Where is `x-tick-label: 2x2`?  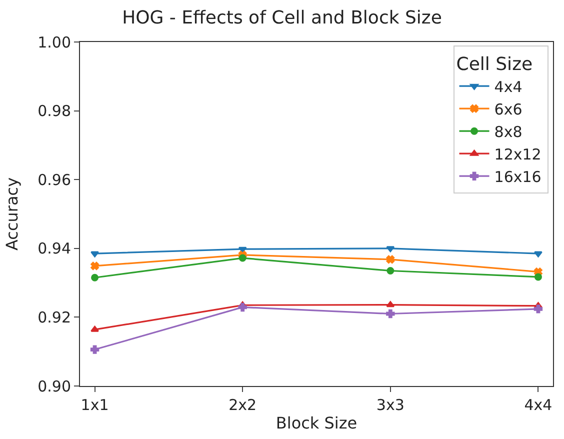 x-tick-label: 2x2 is located at coordinates (242, 405).